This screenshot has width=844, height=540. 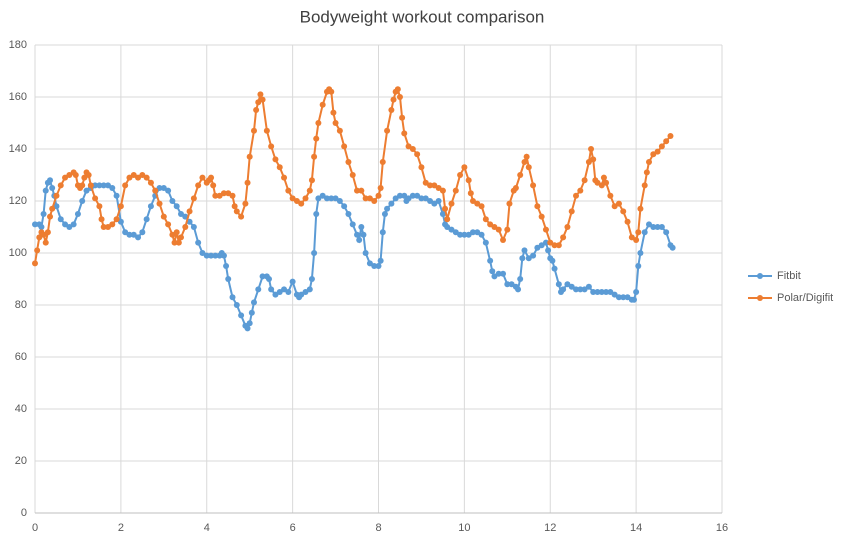 I want to click on x-tick-label: 8, so click(x=378, y=528).